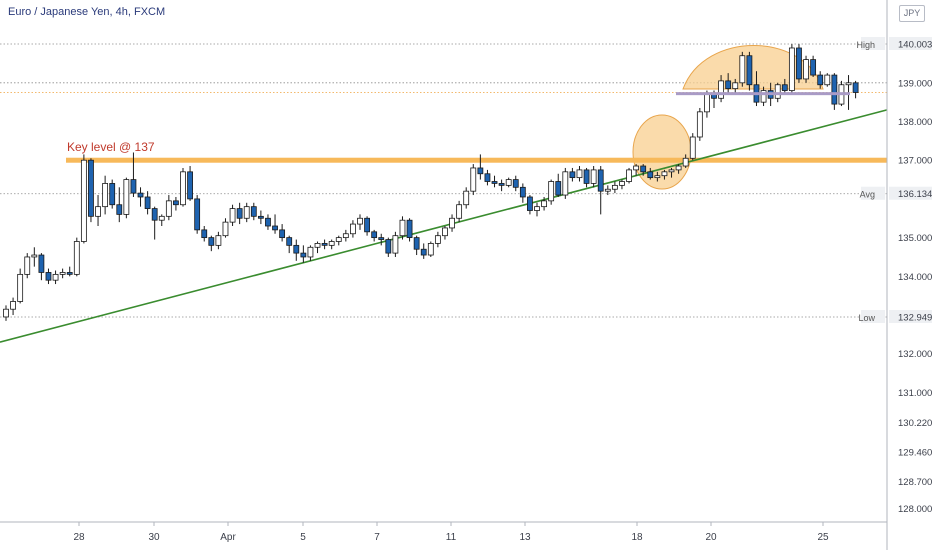 The height and width of the screenshot is (550, 932). Describe the element at coordinates (711, 537) in the screenshot. I see `x-tick-label: 20` at that location.